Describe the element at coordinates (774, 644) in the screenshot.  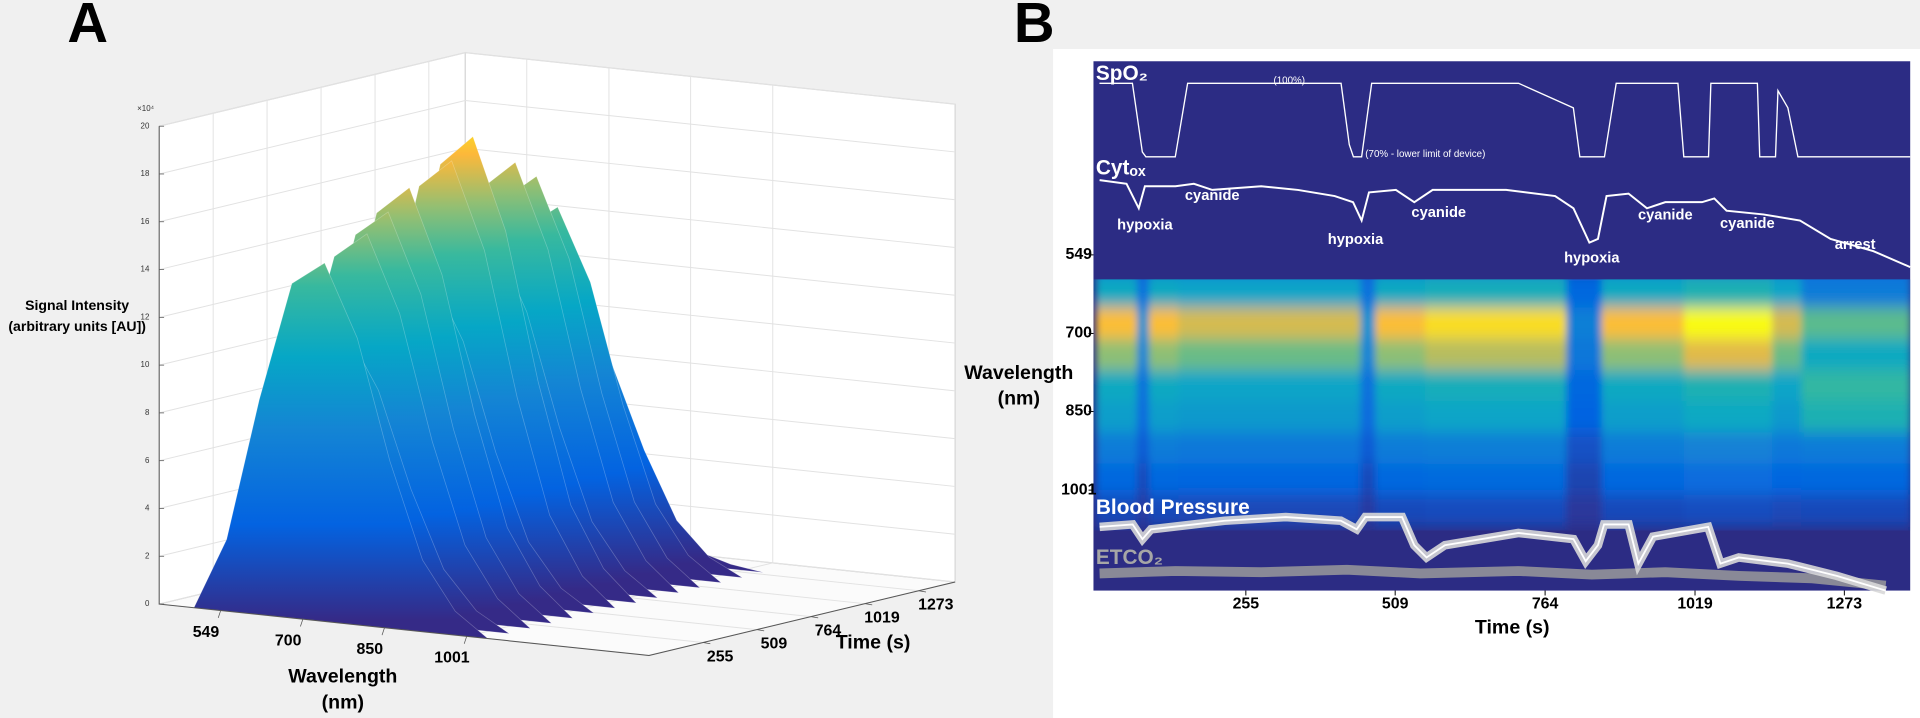
I see `y-tick-label: 509` at that location.